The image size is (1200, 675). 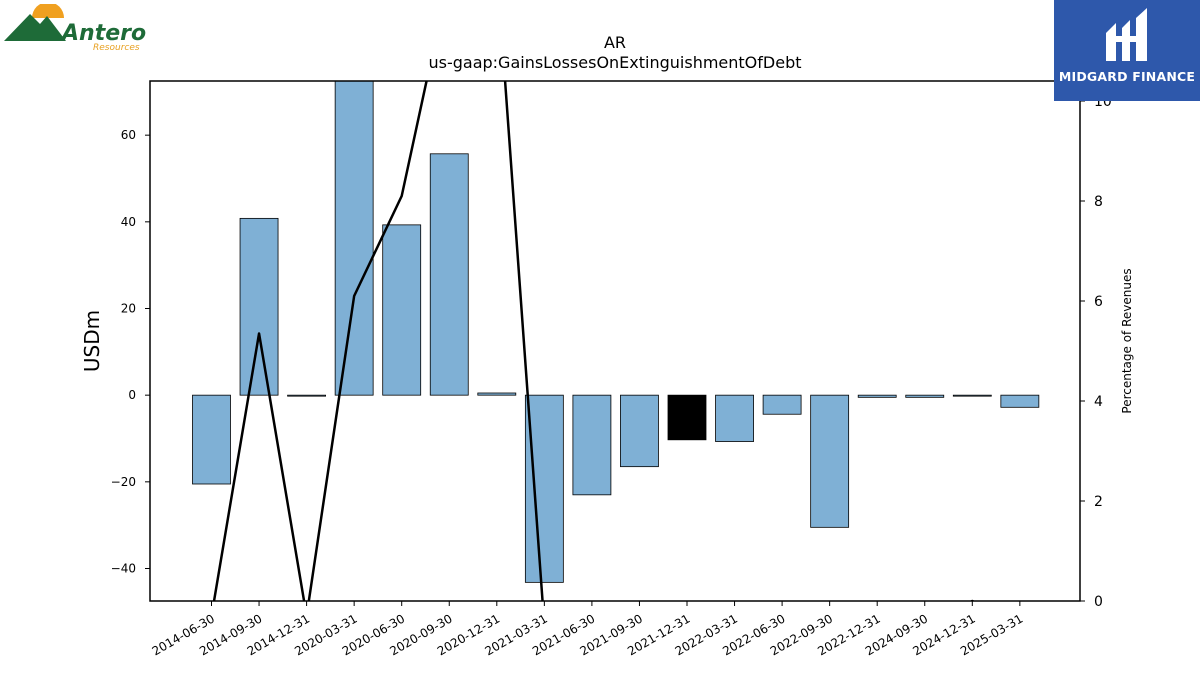 I want to click on y-tick-label: 40, so click(x=128, y=222).